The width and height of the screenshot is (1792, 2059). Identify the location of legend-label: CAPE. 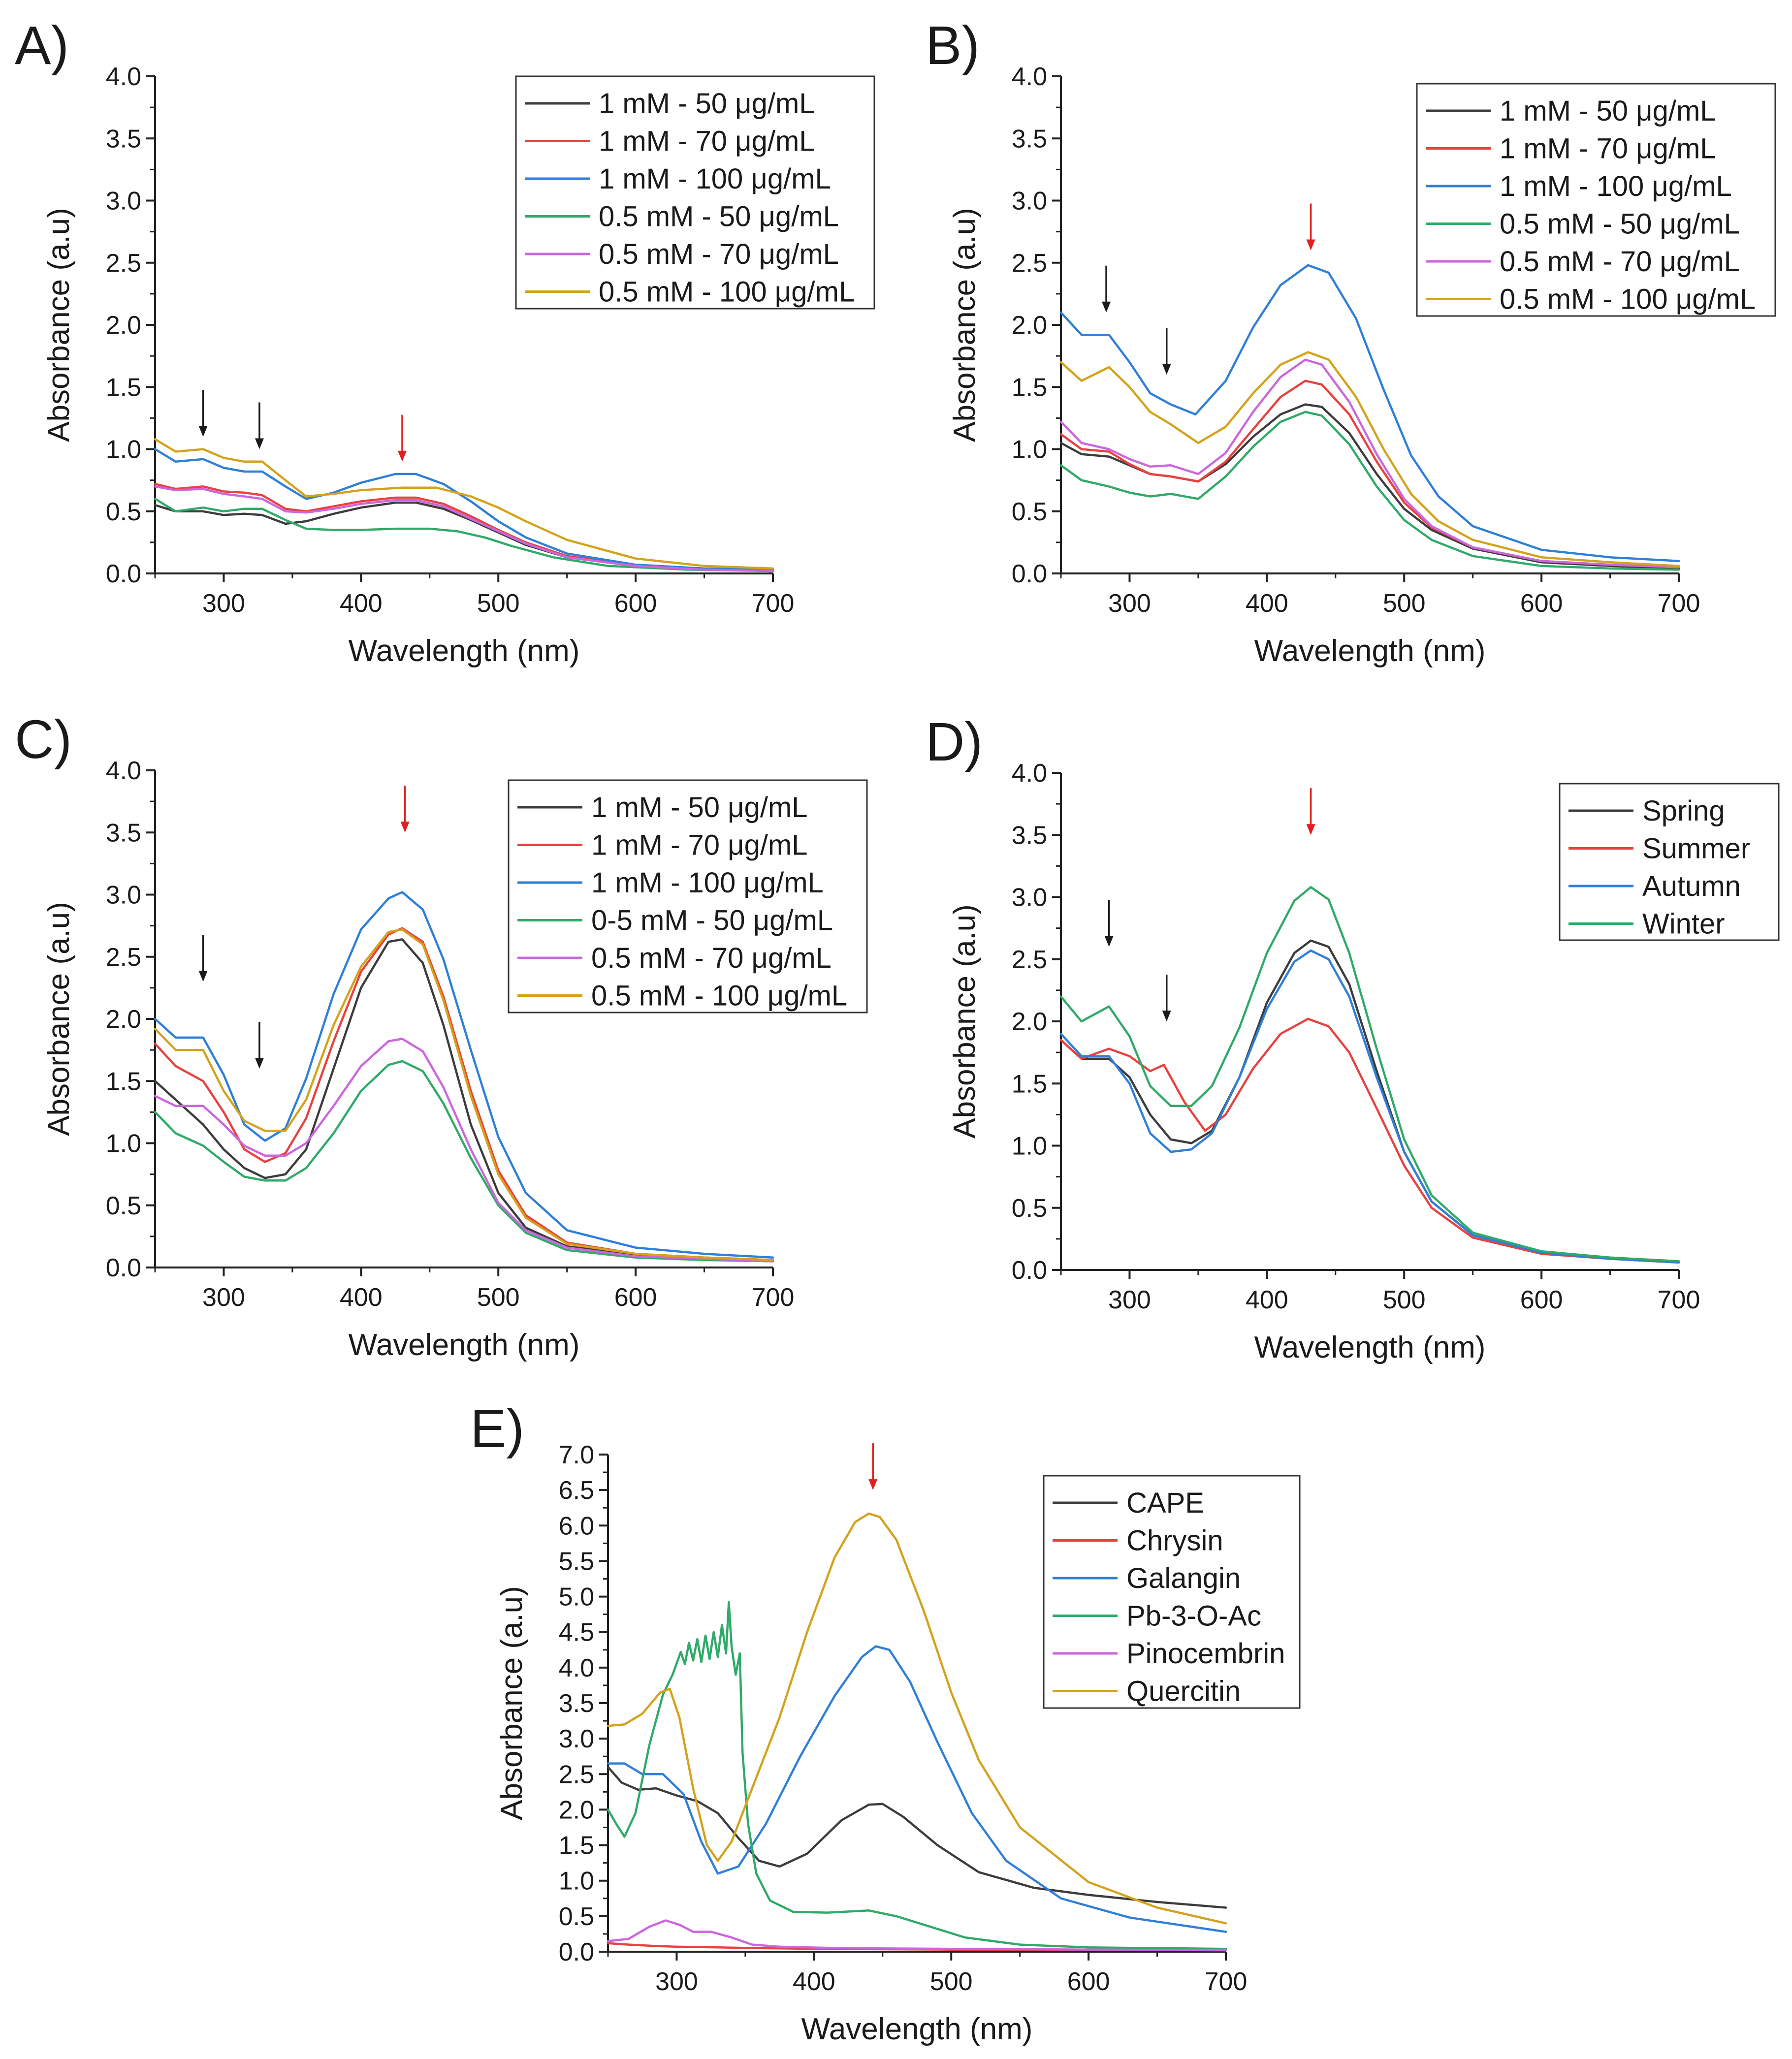
(1165, 1503).